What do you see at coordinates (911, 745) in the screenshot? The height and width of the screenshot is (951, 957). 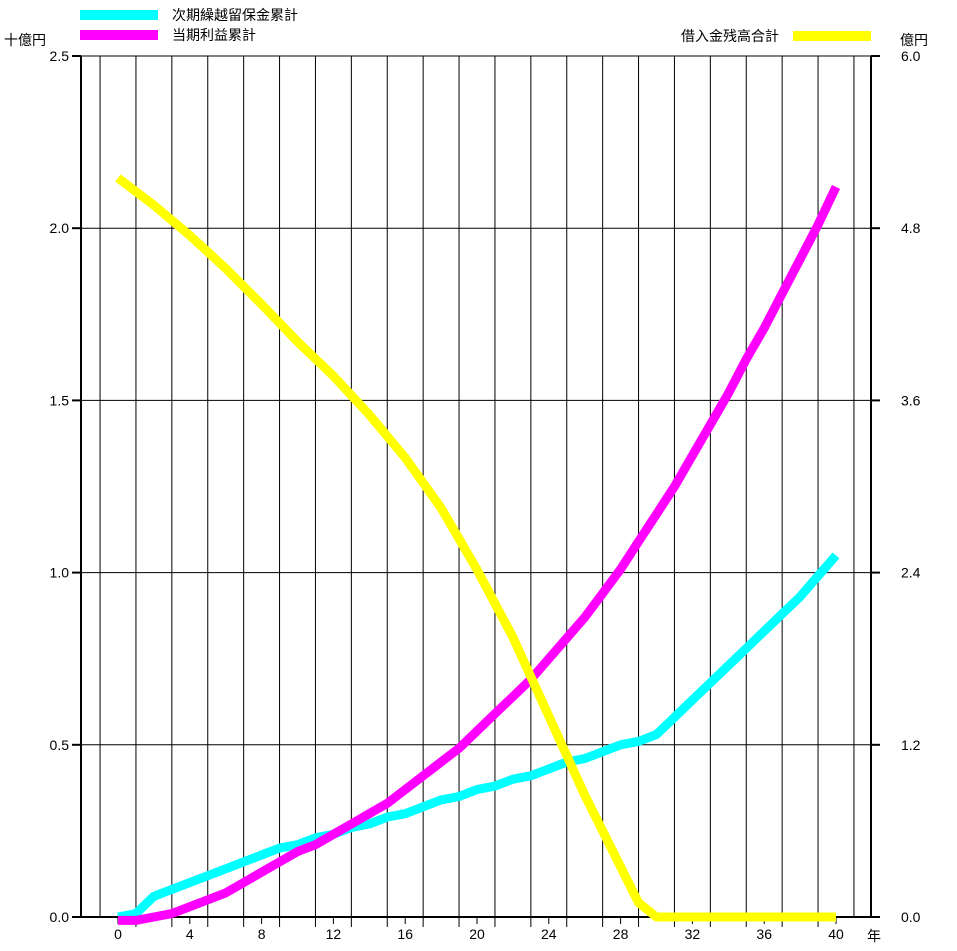 I see `right-tick-label: 1.2` at bounding box center [911, 745].